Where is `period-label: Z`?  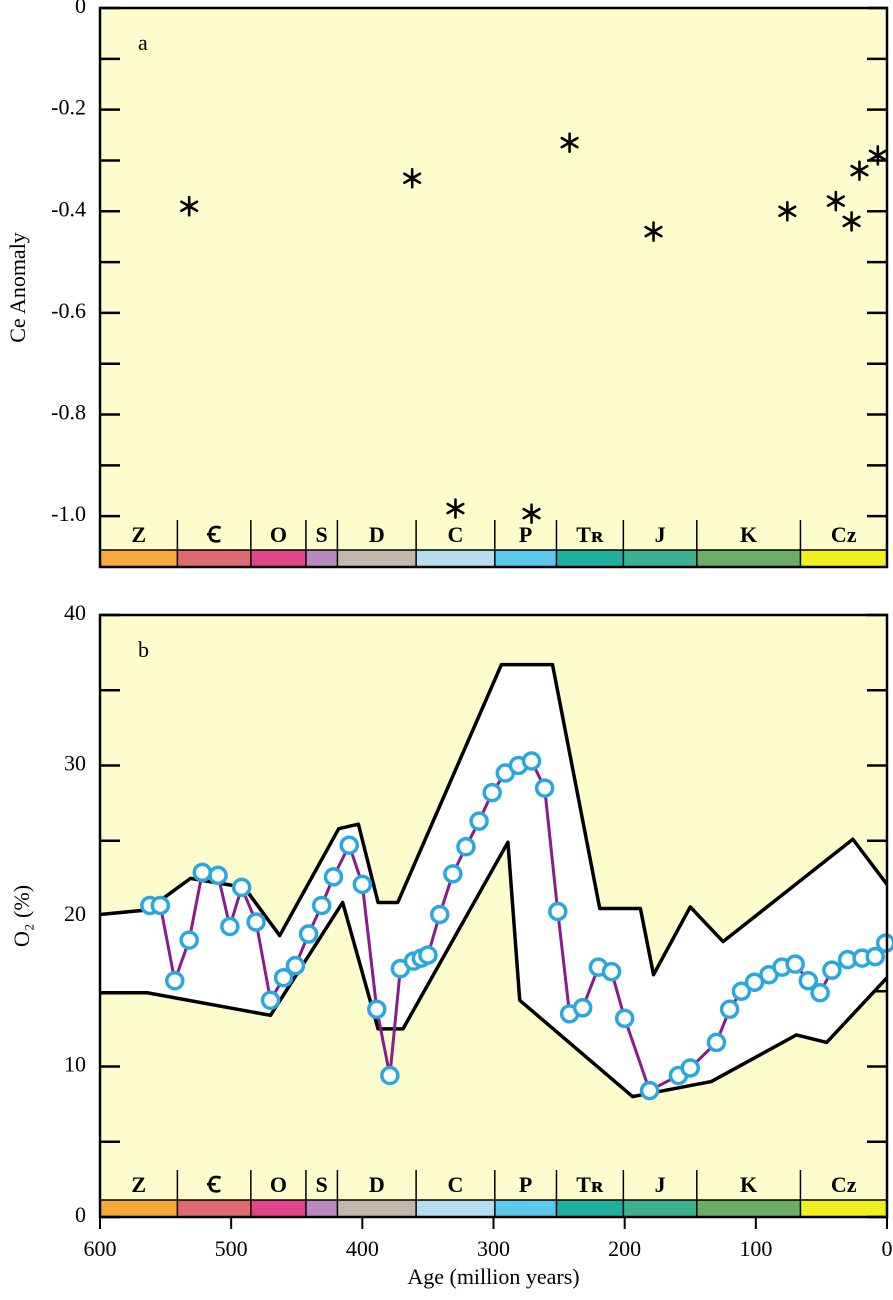 period-label: Z is located at coordinates (138, 534).